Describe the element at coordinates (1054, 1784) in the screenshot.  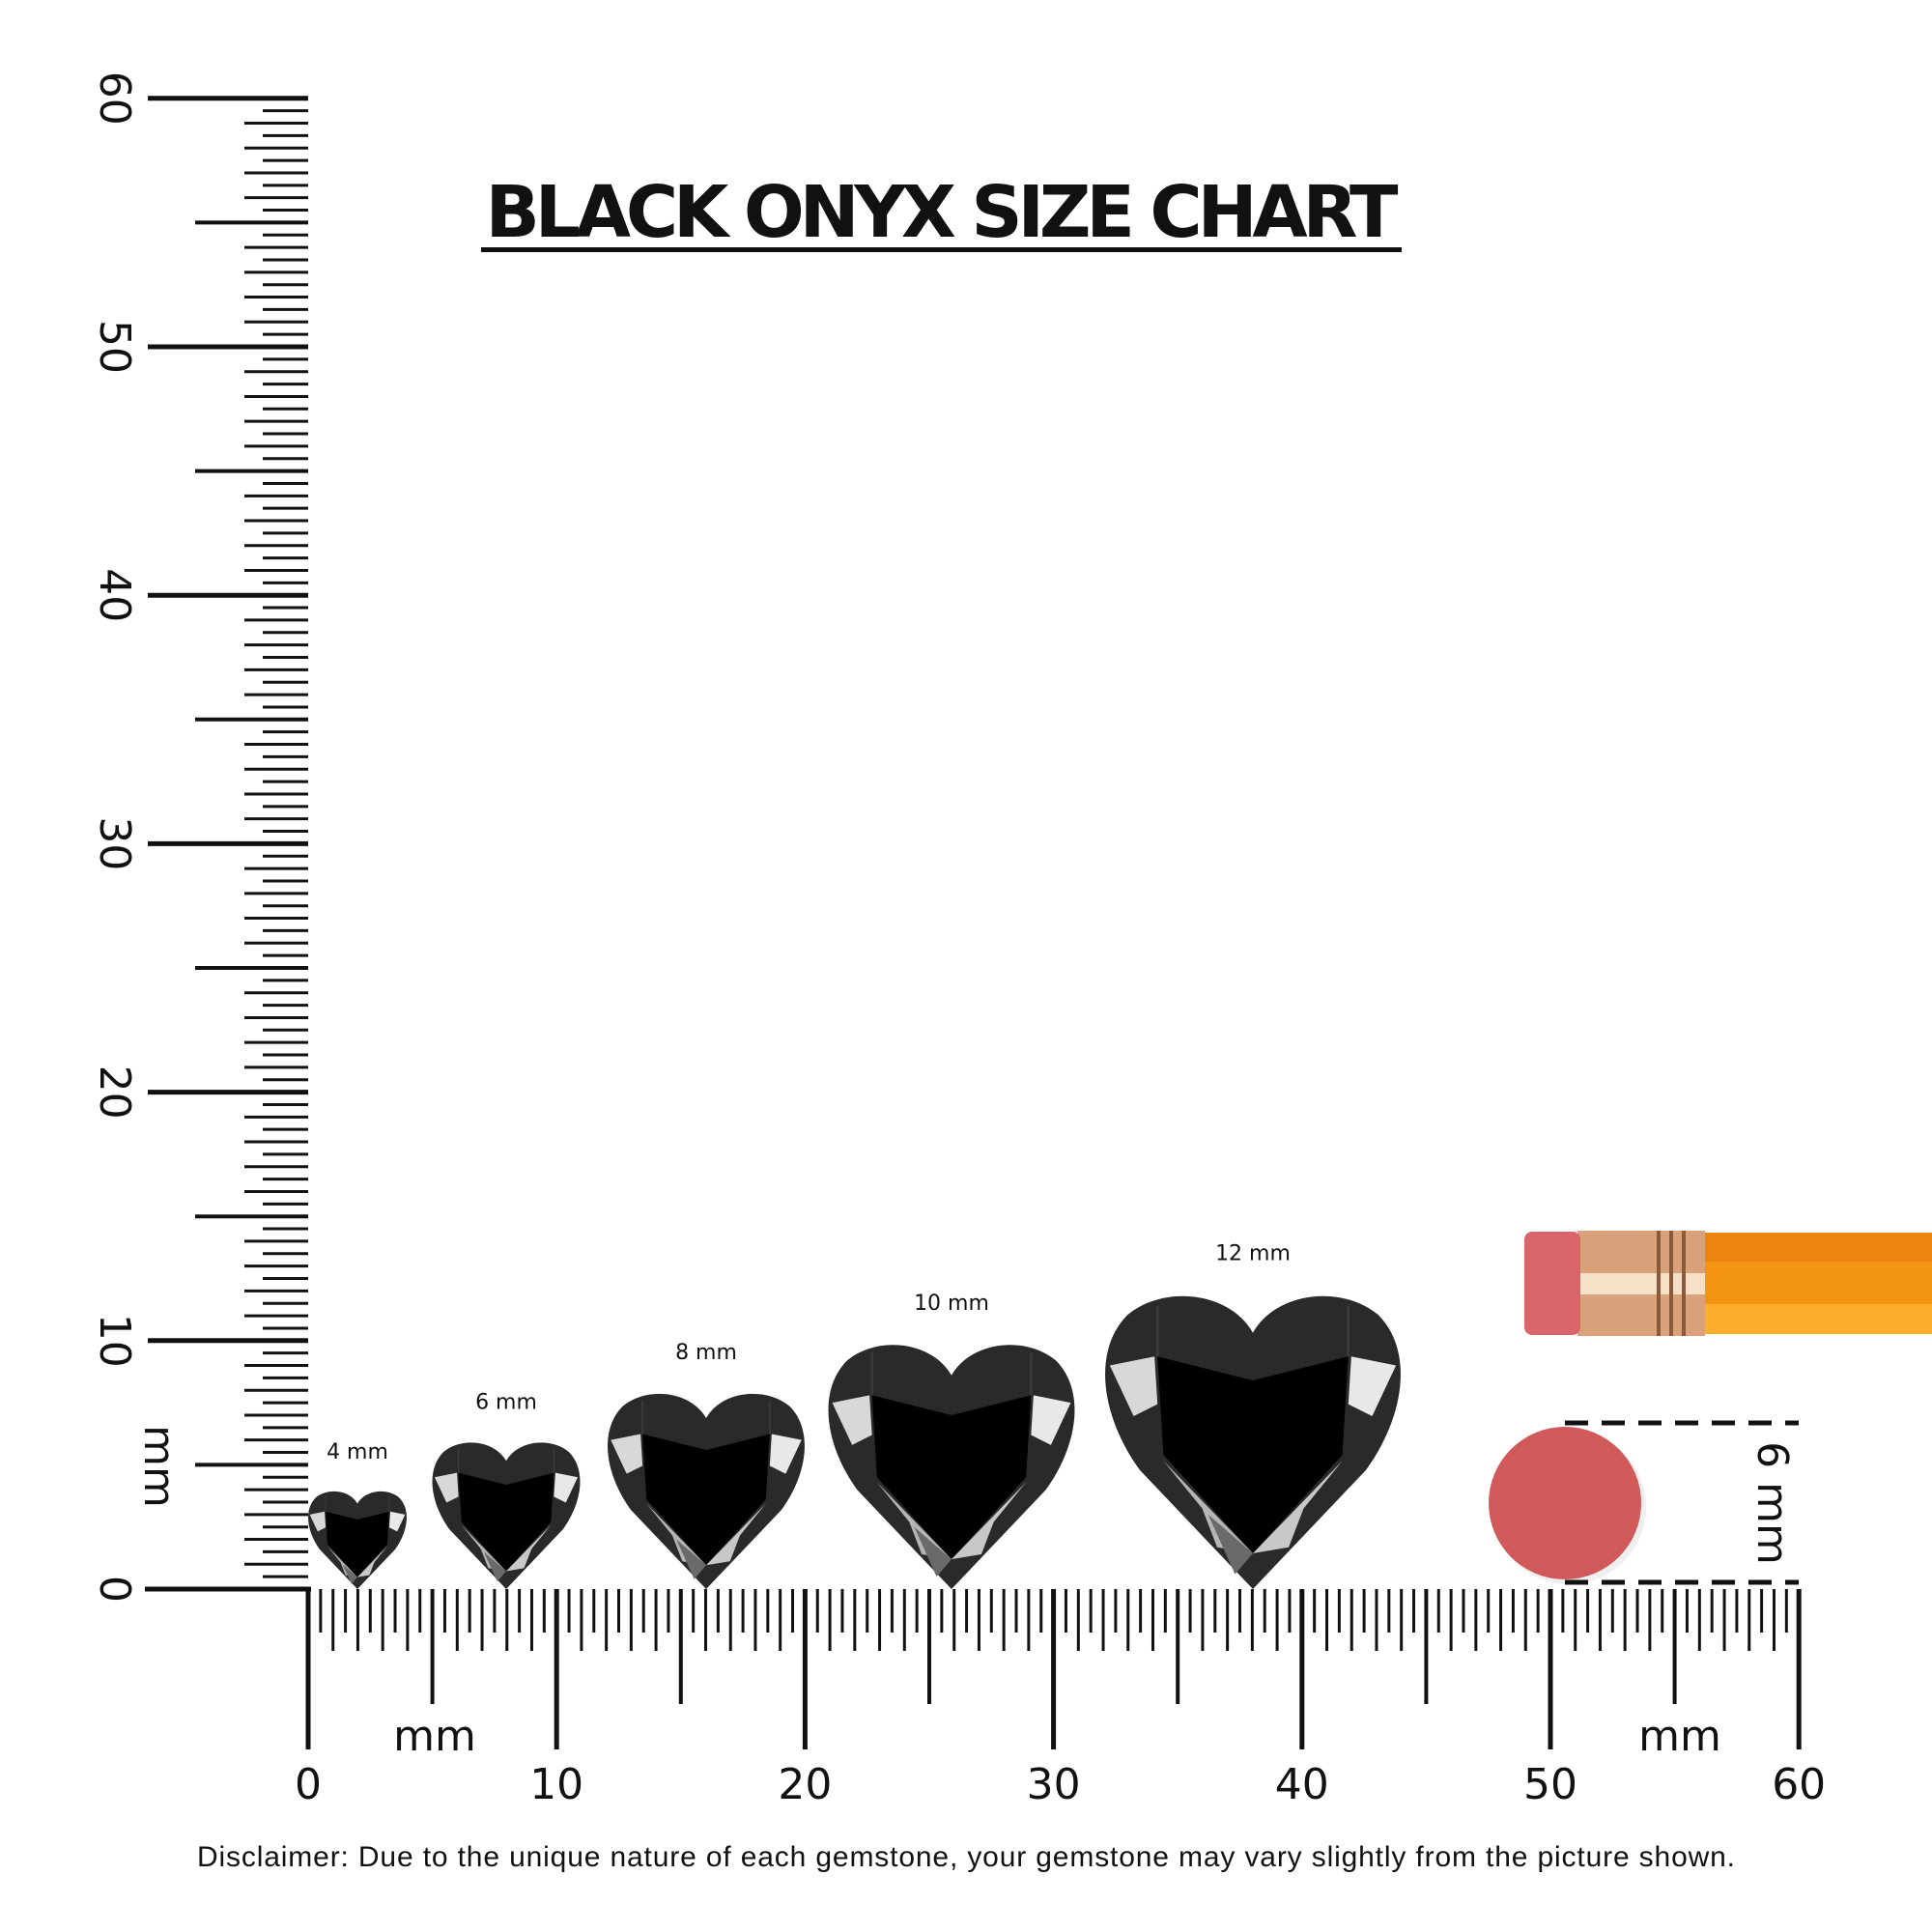
I see `horizontal-tick-label: 30` at that location.